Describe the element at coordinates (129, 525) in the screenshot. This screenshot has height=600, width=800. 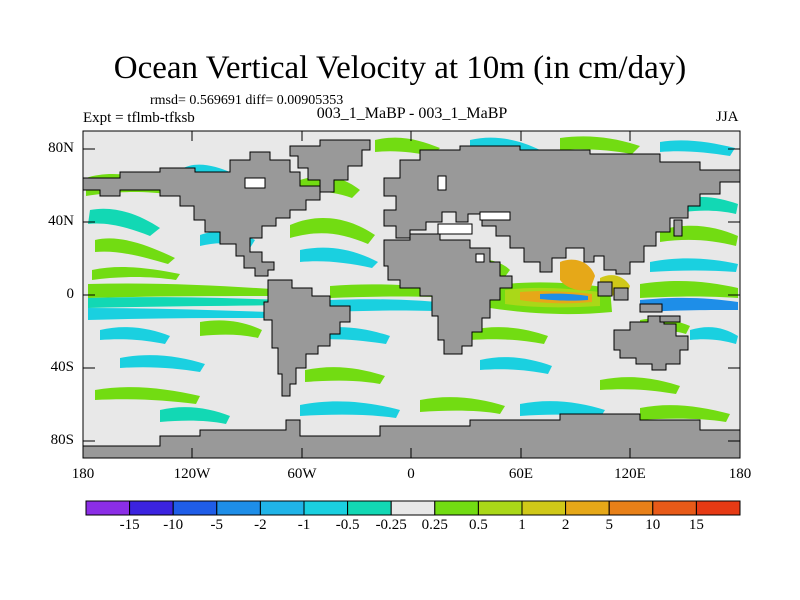
I see `colorbar-label: -15` at that location.